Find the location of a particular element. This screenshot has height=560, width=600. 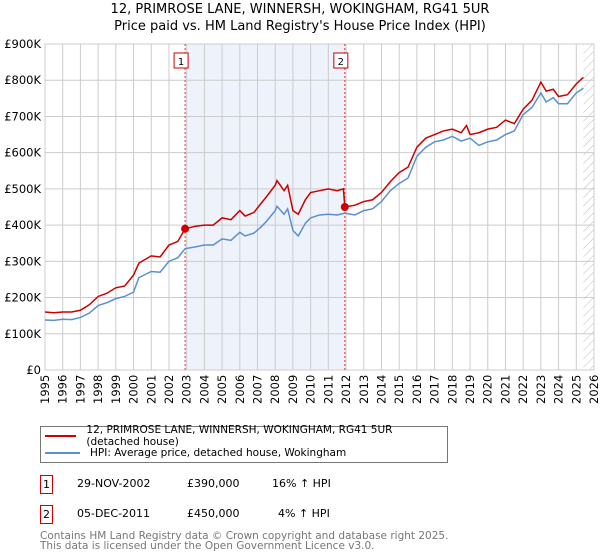

y-tick-label: £0 is located at coordinates (33, 370).